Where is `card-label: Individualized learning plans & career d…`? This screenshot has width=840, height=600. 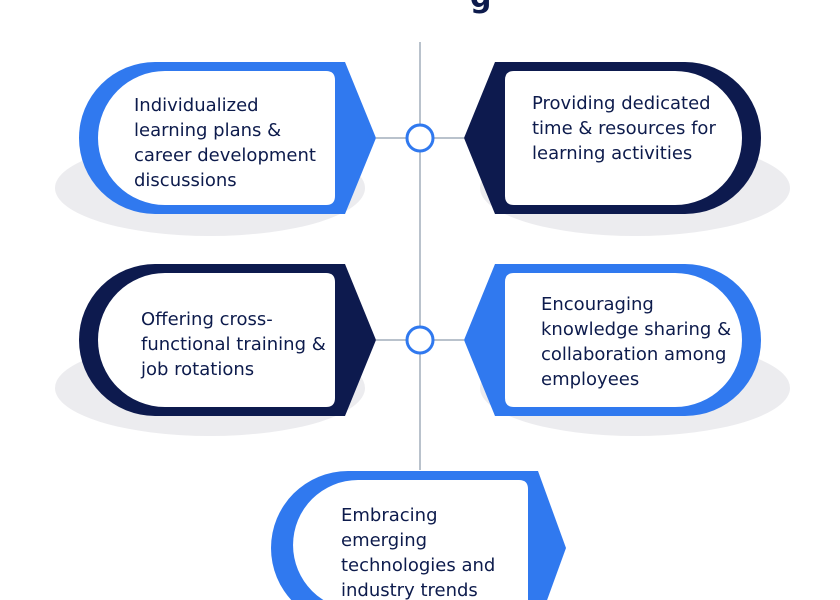
card-label: Individualized learning plans & career d… is located at coordinates (225, 143).